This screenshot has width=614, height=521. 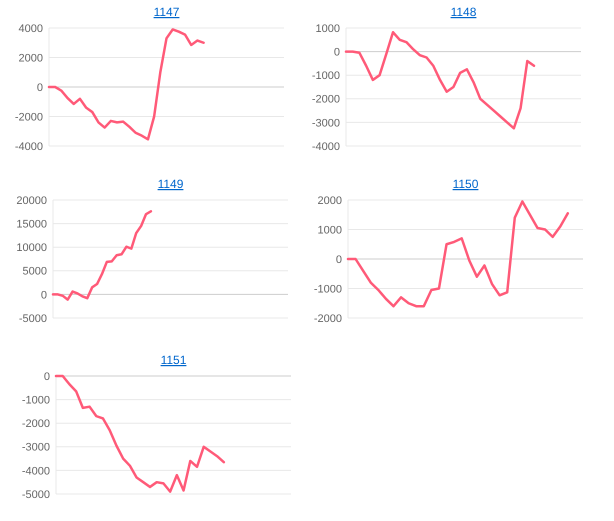 What do you see at coordinates (463, 12) in the screenshot?
I see `chart-title: 1148` at bounding box center [463, 12].